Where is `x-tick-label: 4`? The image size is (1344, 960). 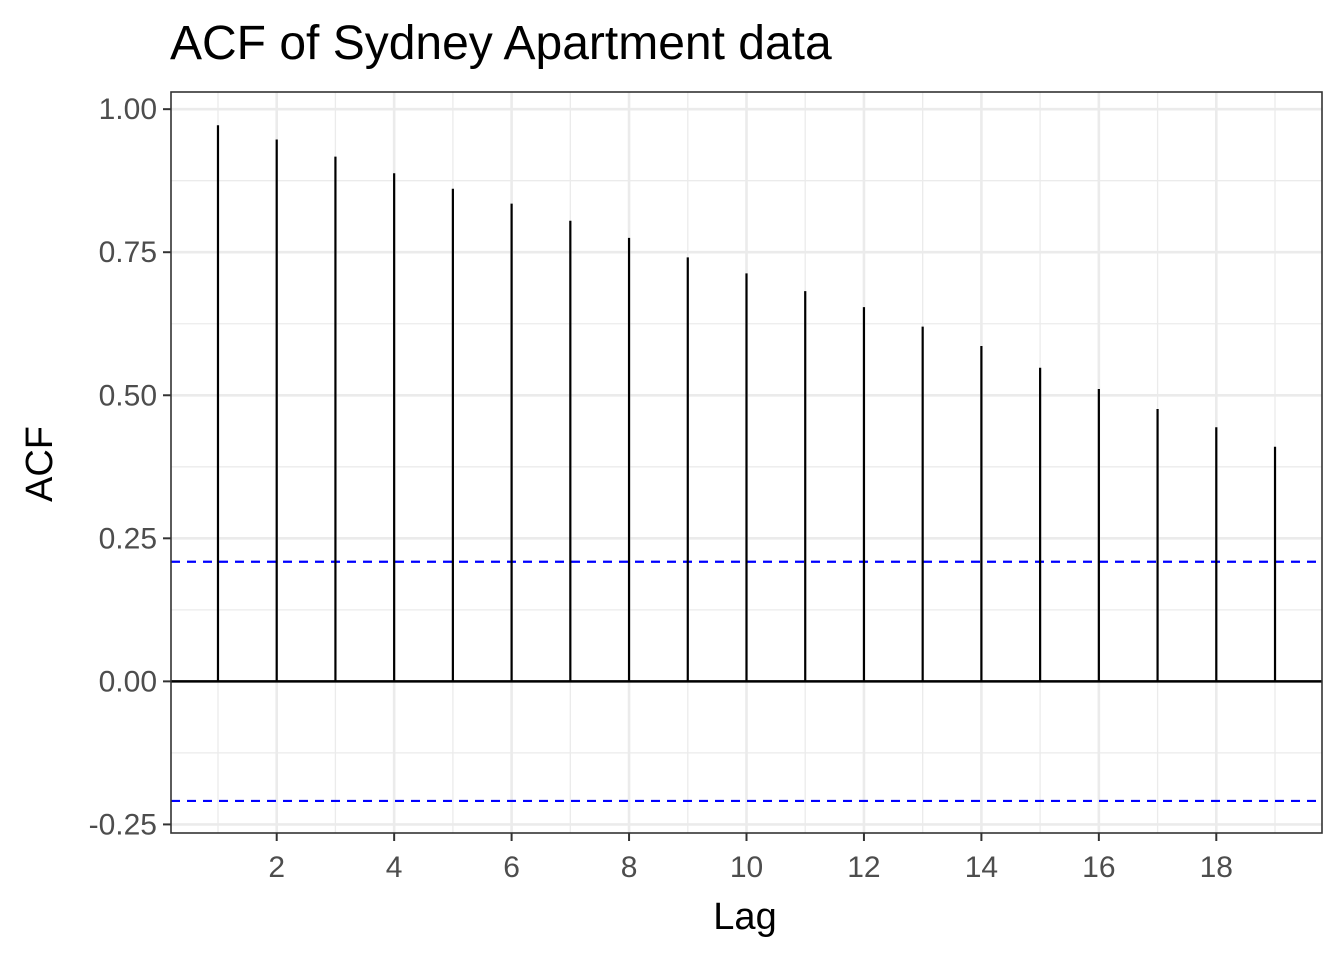
x-tick-label: 4 is located at coordinates (394, 867).